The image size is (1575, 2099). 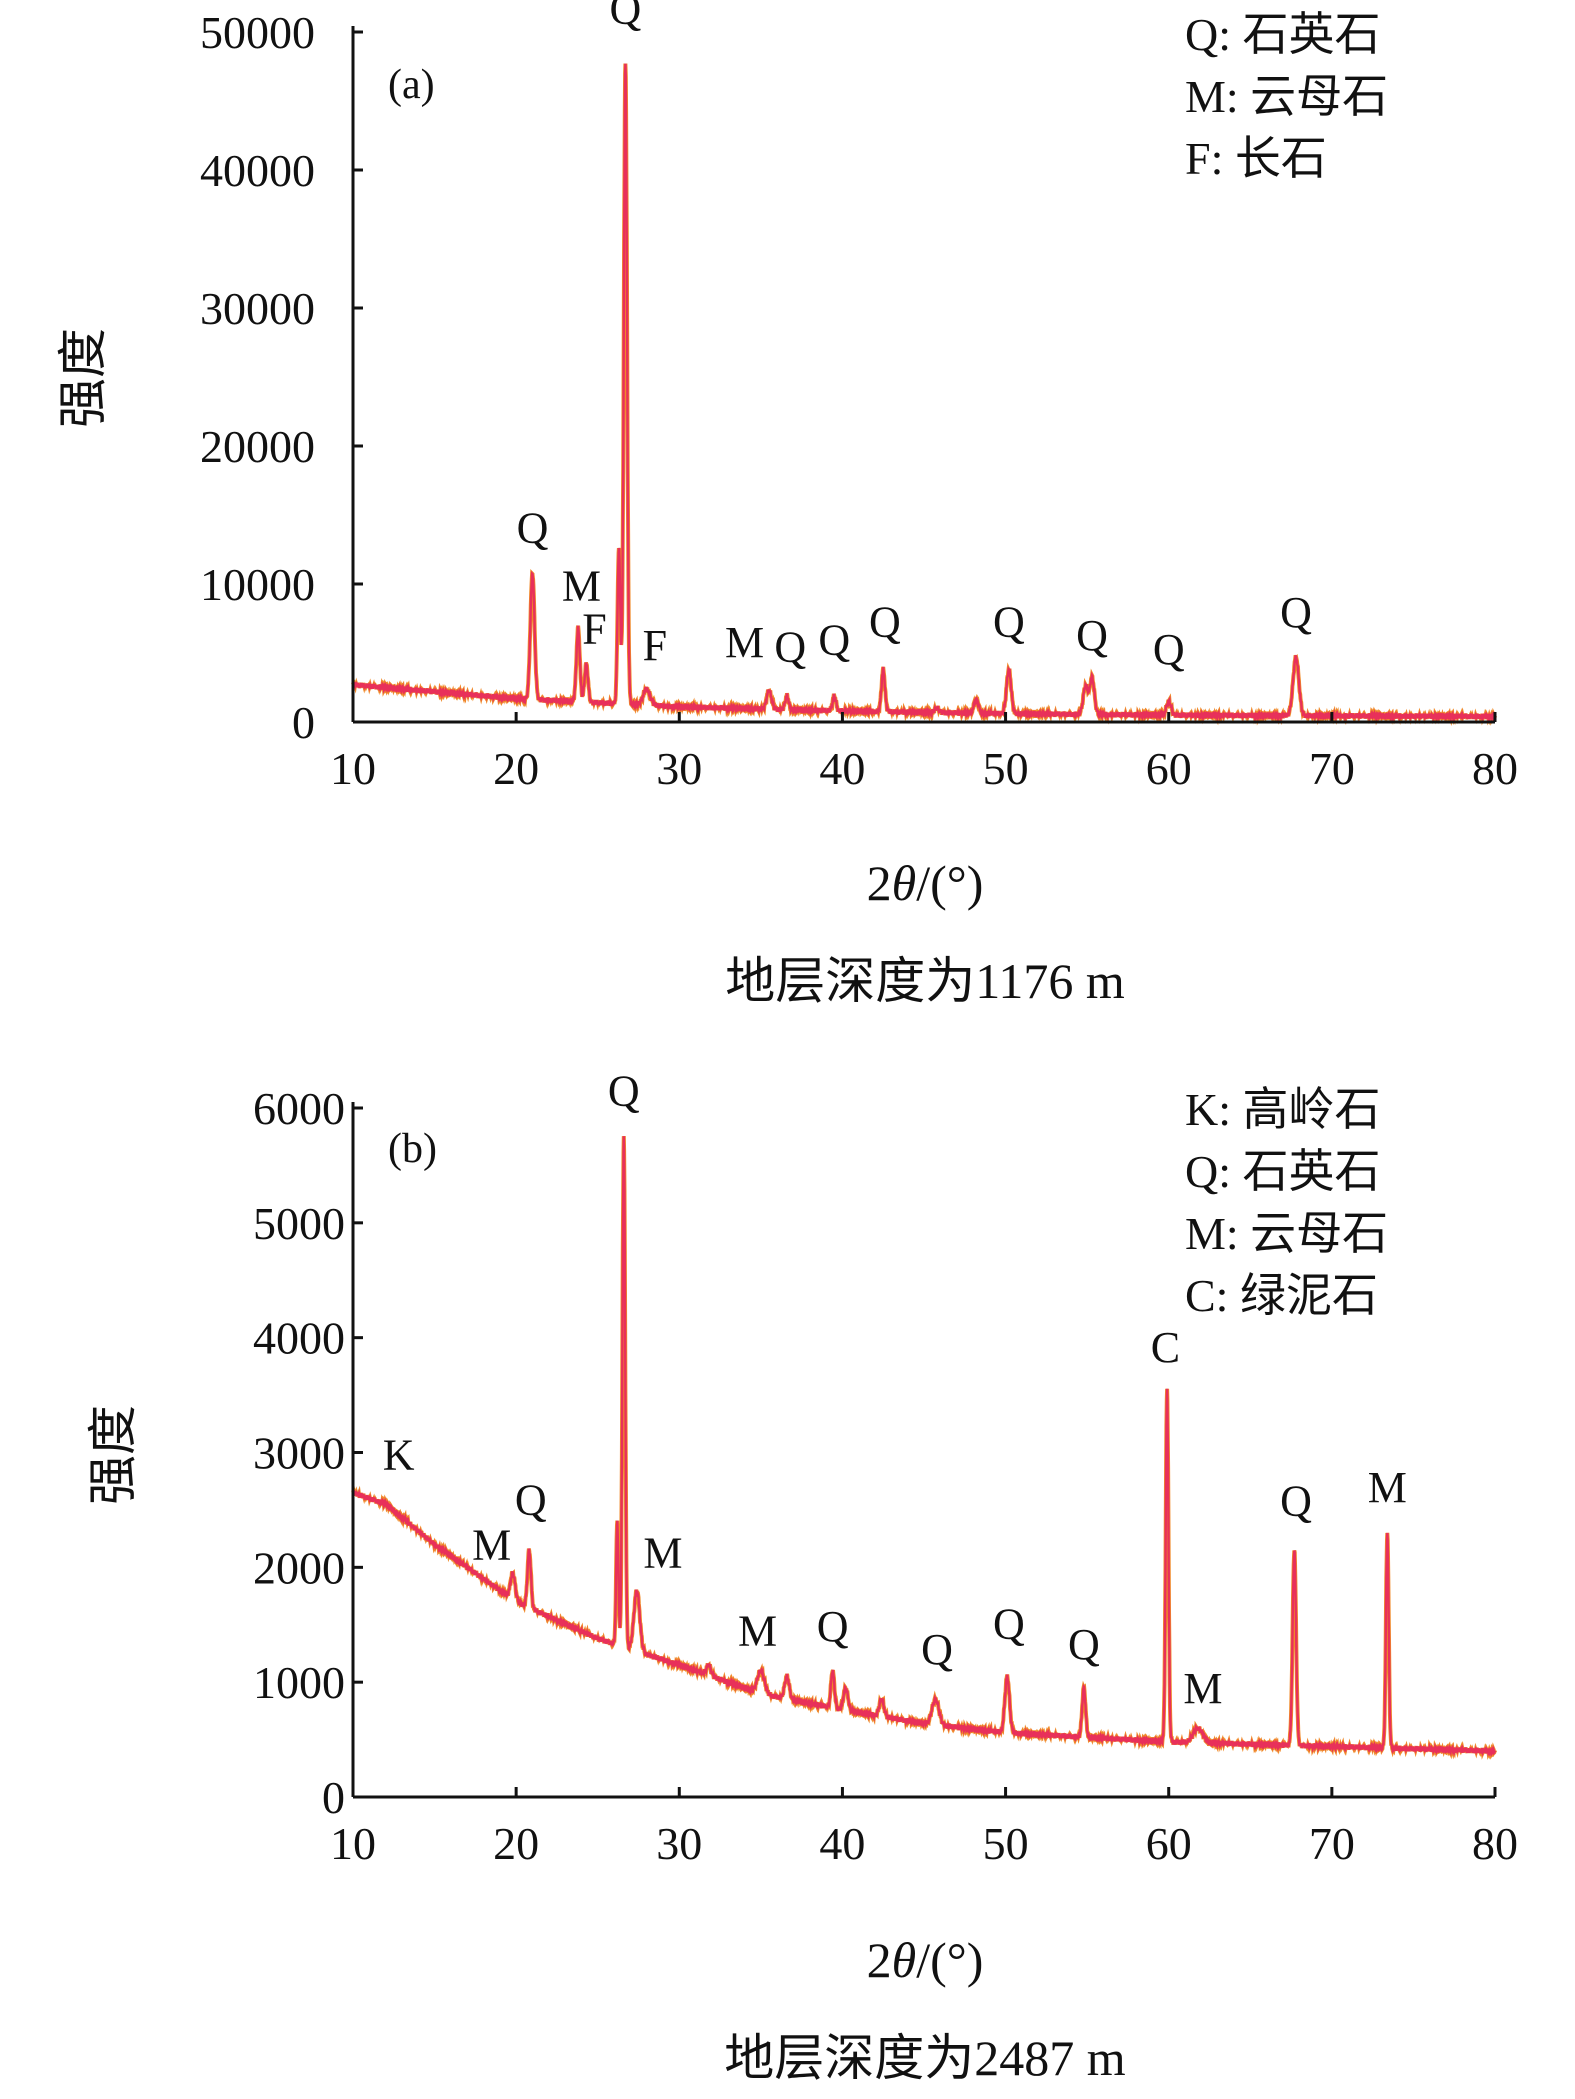 I want to click on y-tick-label: 4000, so click(x=299, y=1338).